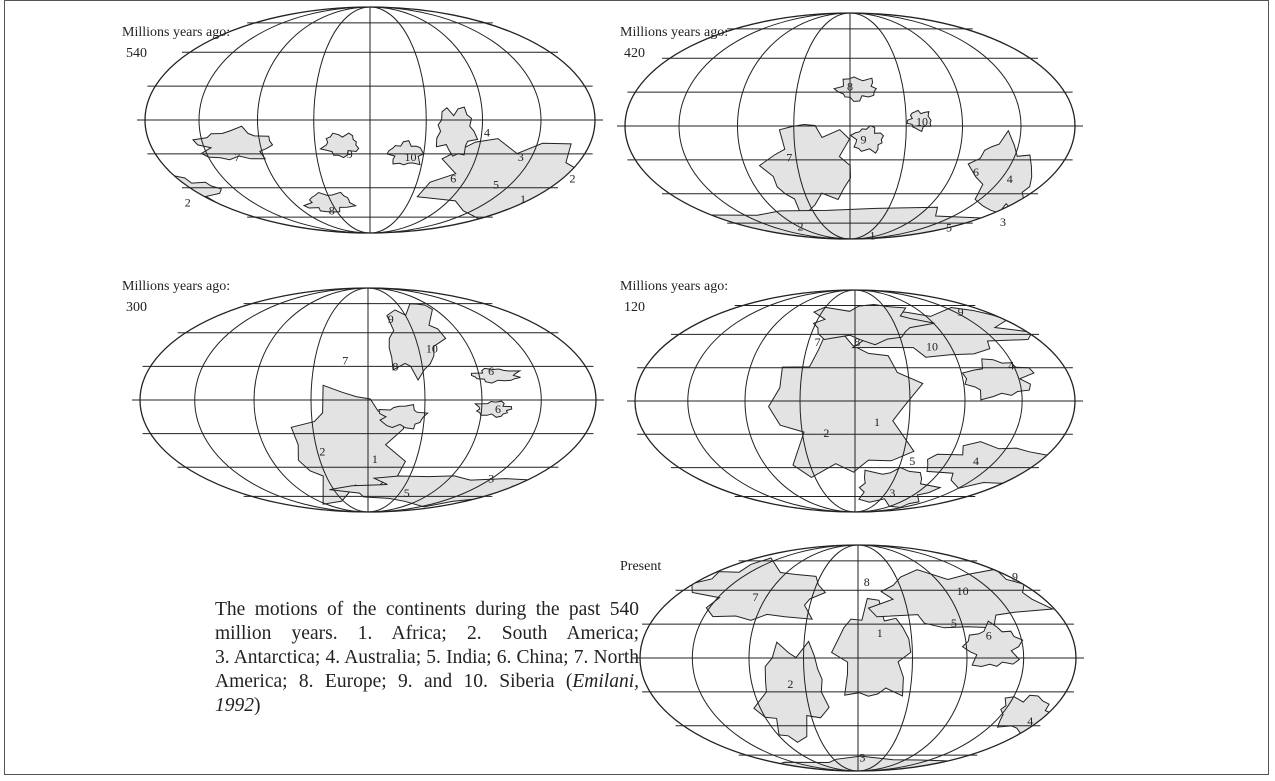  I want to click on caption-text: America; 8. Europe; 9. and 10. Siberia (, so click(394, 681).